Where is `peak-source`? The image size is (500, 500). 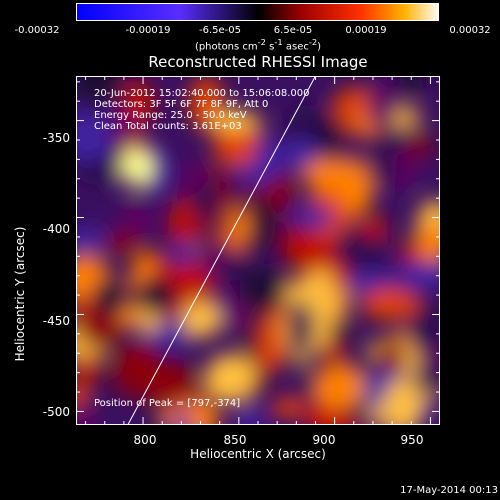
peak-source is located at coordinates (137, 167).